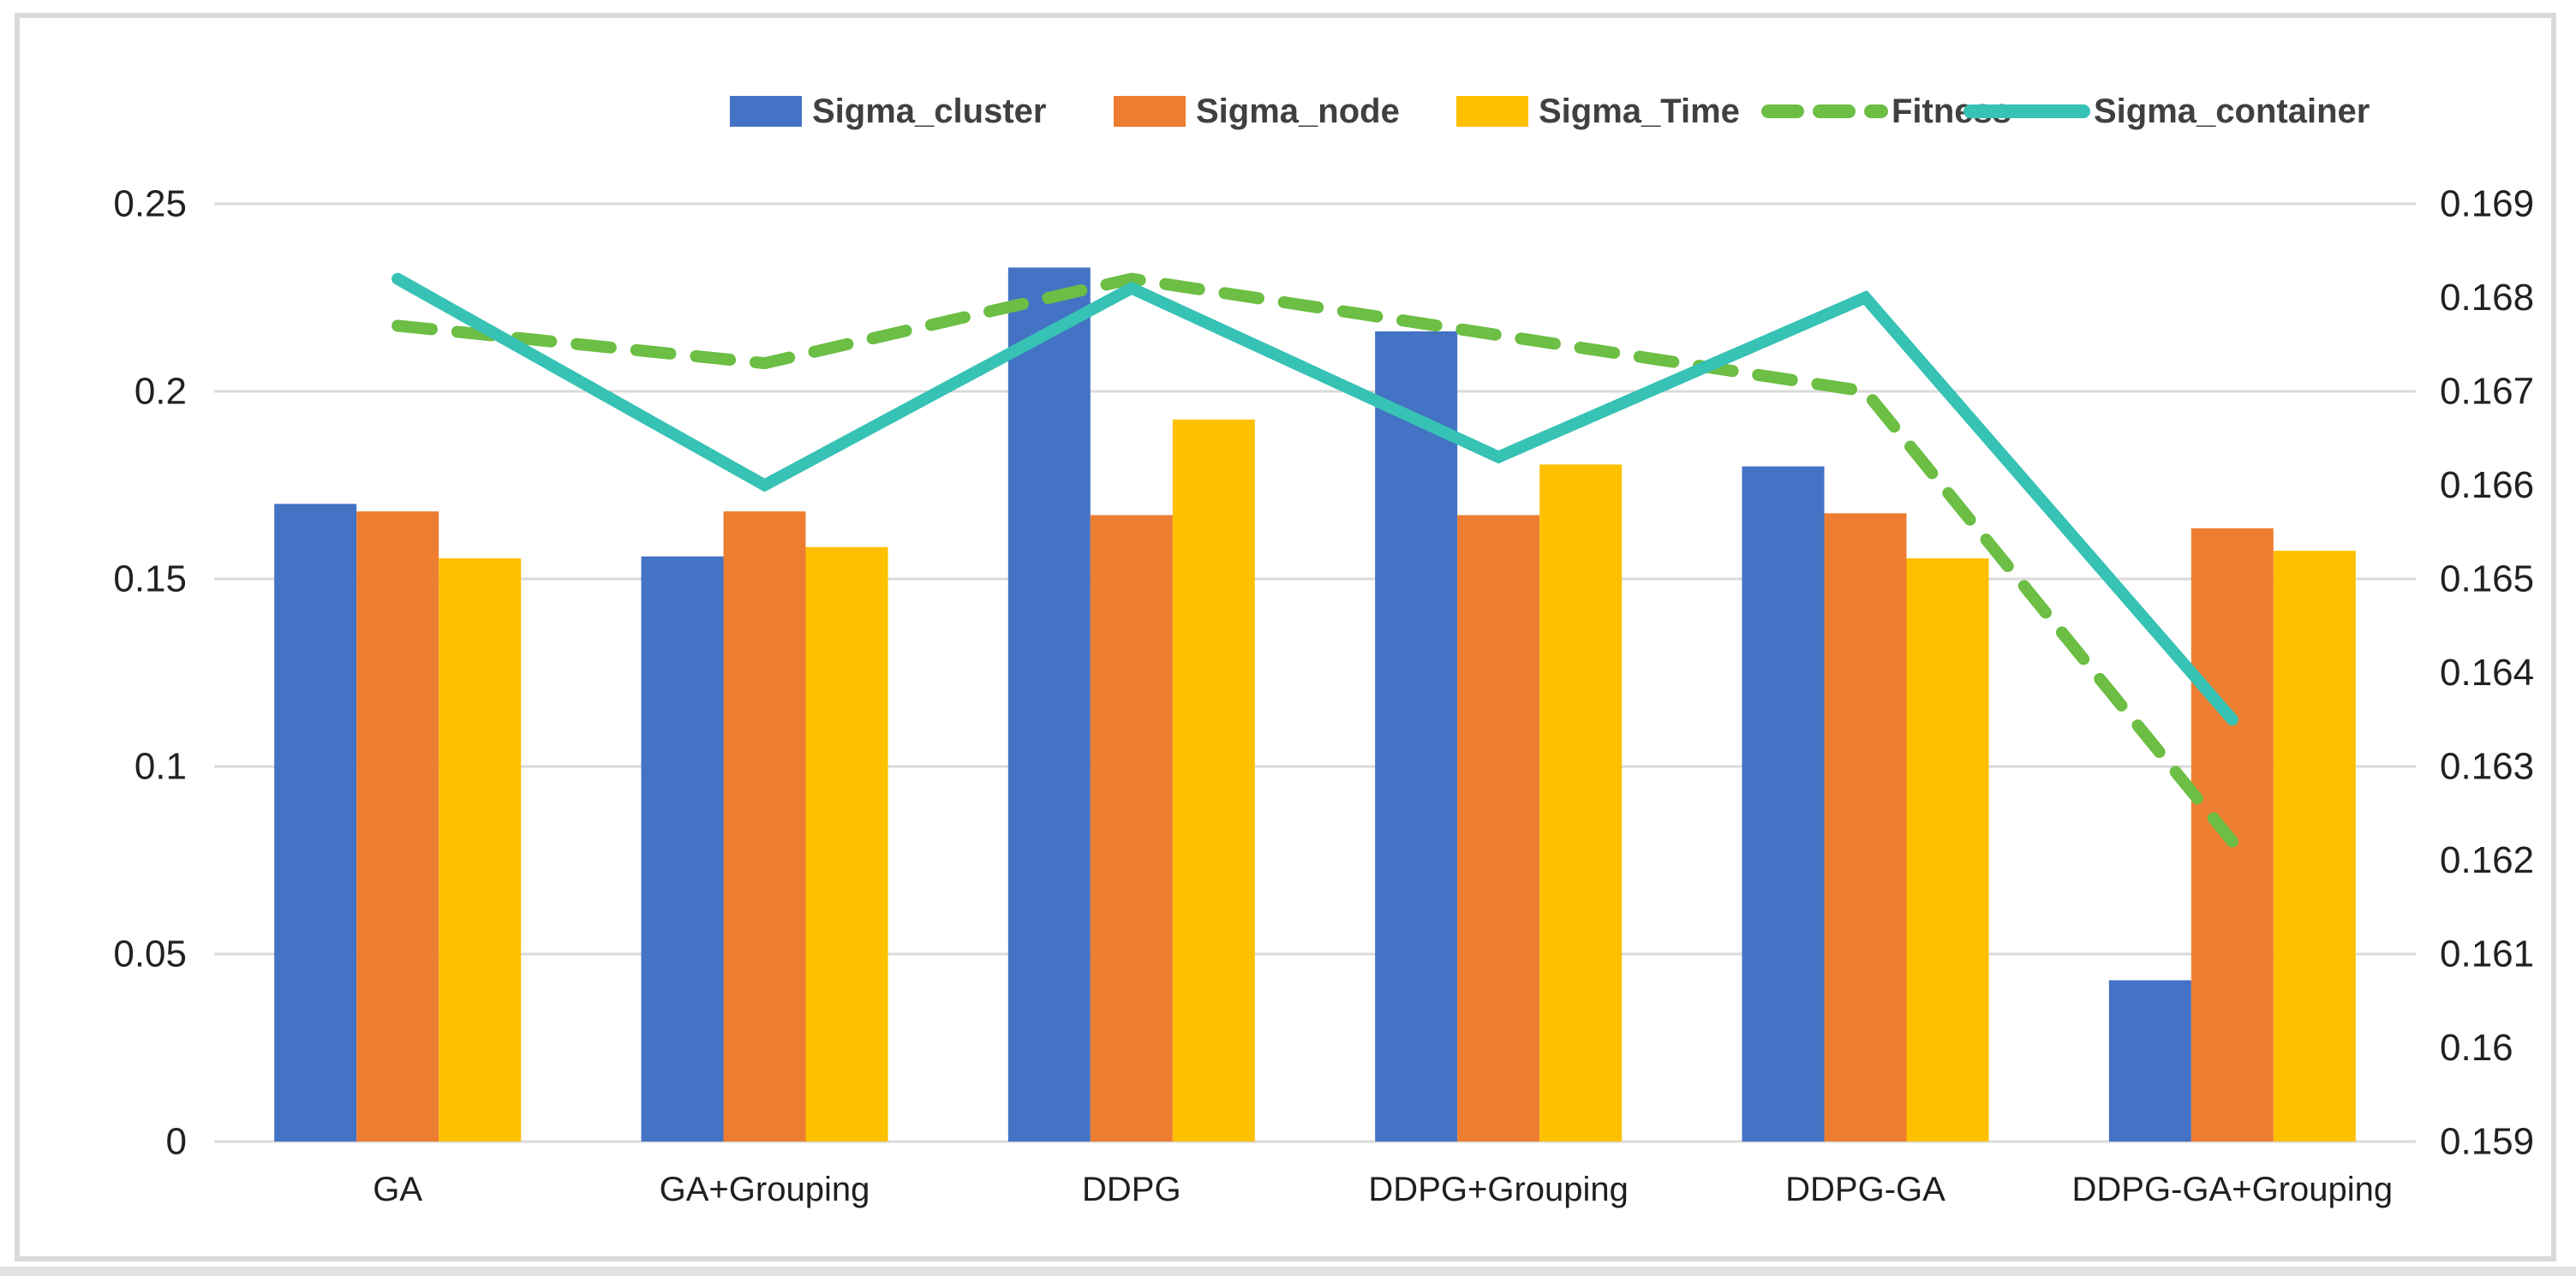 This screenshot has width=2576, height=1282. I want to click on left-axis-tick: 0.05, so click(150, 954).